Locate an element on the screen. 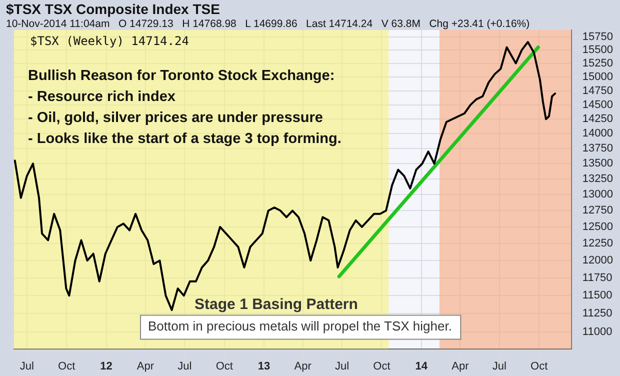 This screenshot has width=620, height=376. y-tick-label: 15000 is located at coordinates (598, 76).